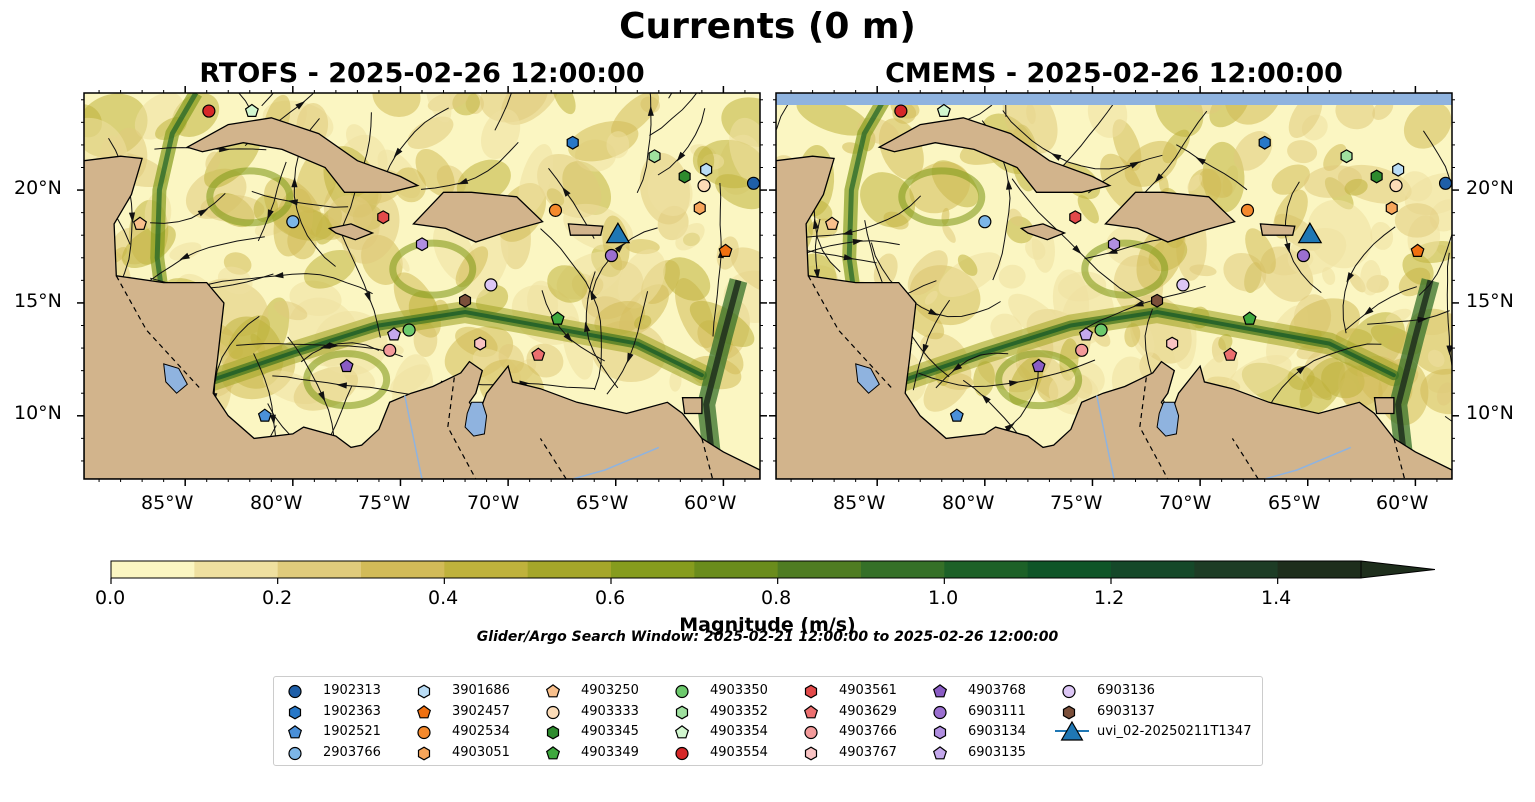  I want to click on legend-column: 4903350 4903352 4903354 4903554, so click(716, 722).